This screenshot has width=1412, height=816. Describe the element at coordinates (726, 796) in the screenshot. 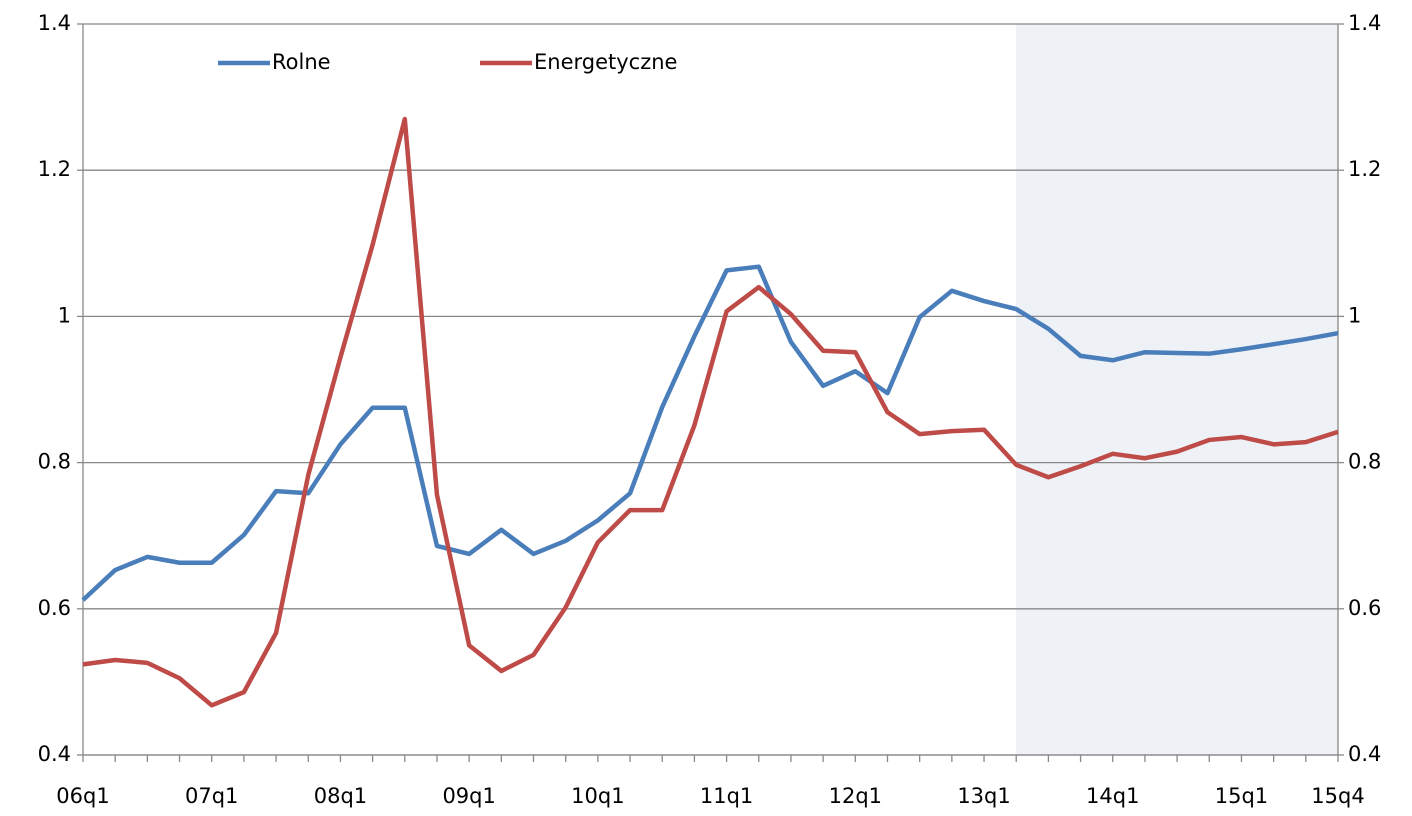

I see `x-tick-label: 11q1` at that location.